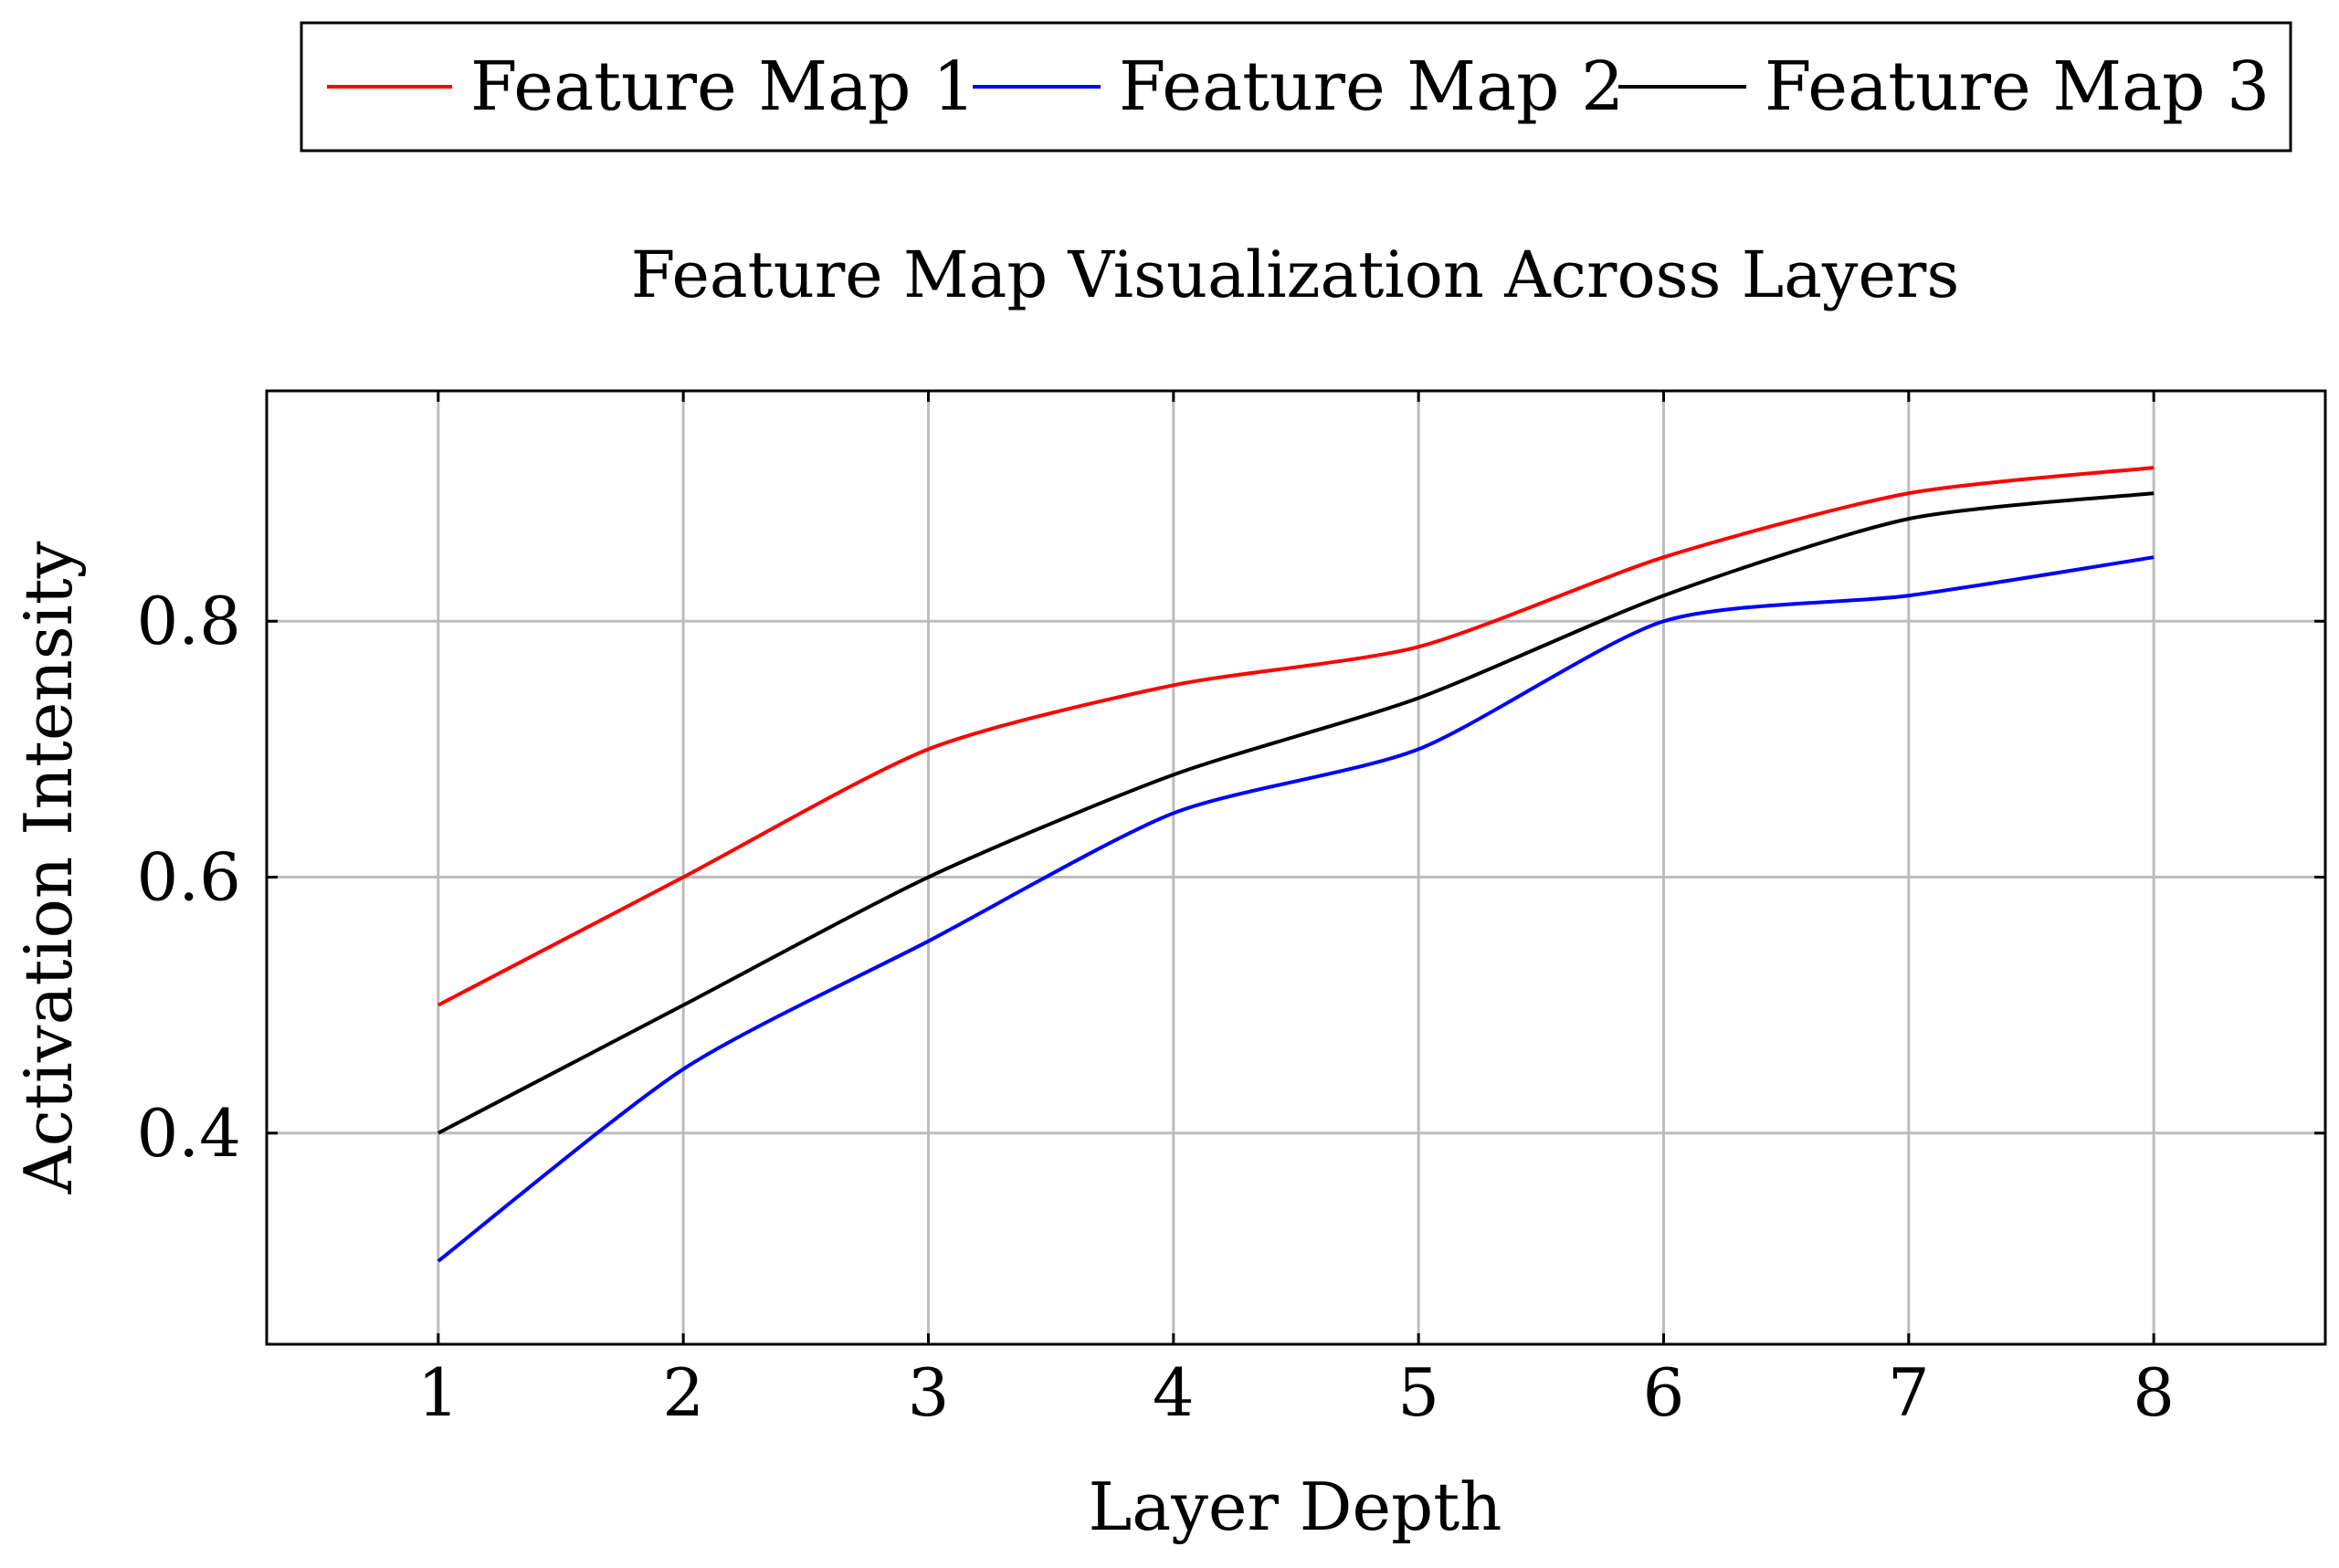 The width and height of the screenshot is (2339, 1568). Describe the element at coordinates (2154, 1392) in the screenshot. I see `x-tick-label-8: 8` at that location.